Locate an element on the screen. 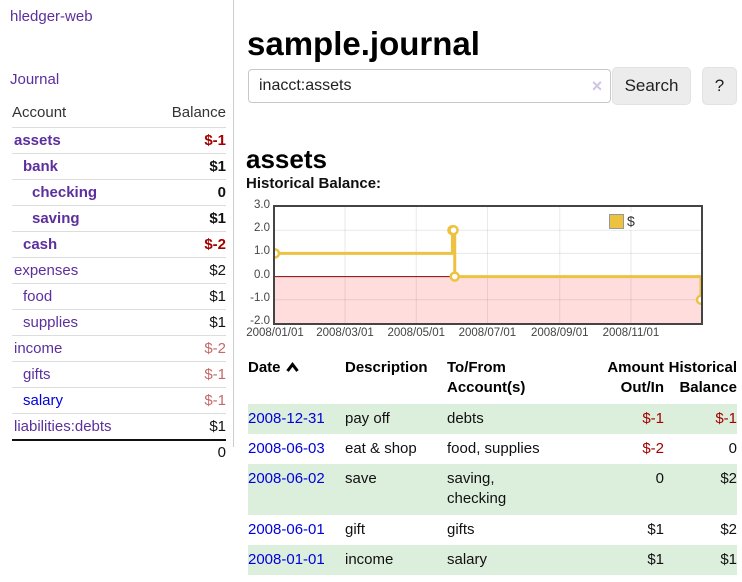 This screenshot has width=742, height=582. sidebar-account-row: checking 0 is located at coordinates (119, 192).